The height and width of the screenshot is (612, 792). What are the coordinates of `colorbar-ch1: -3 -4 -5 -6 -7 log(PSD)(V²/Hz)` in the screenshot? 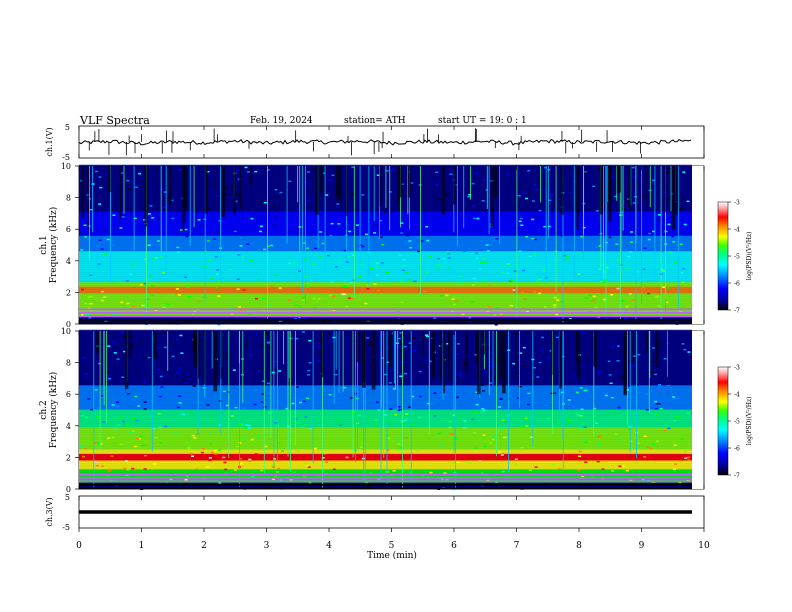 It's located at (735, 257).